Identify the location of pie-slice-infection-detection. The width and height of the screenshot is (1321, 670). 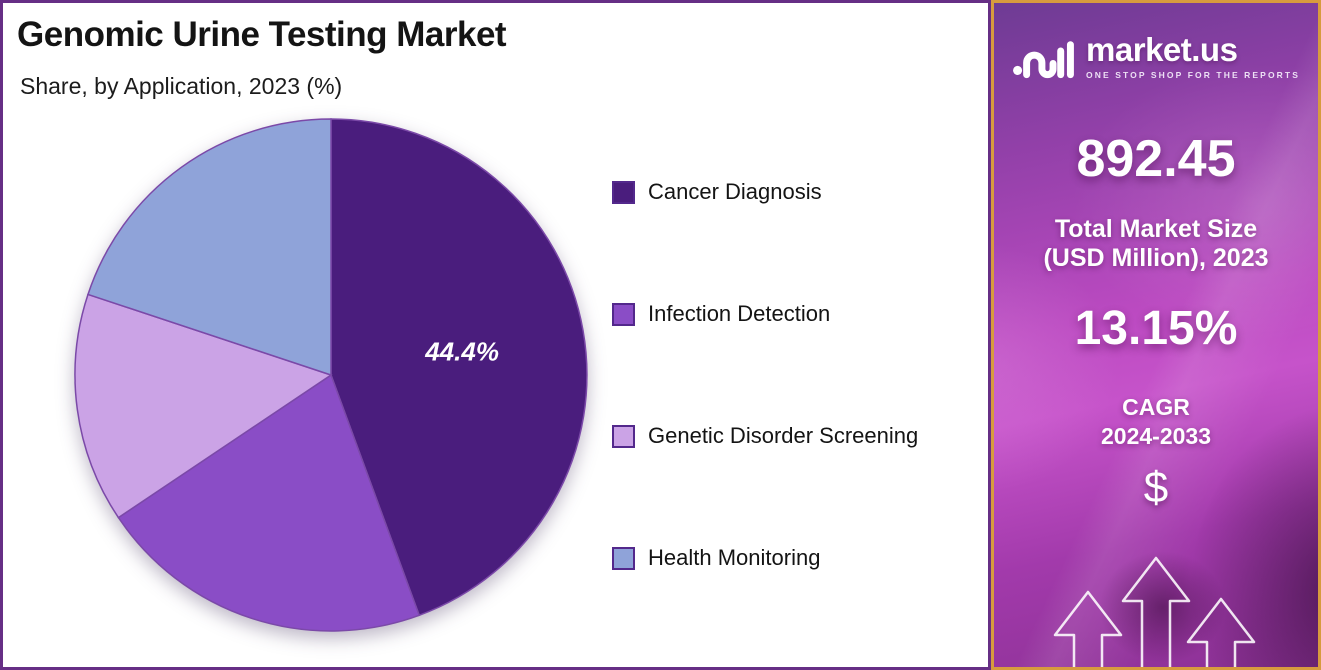
(269, 502).